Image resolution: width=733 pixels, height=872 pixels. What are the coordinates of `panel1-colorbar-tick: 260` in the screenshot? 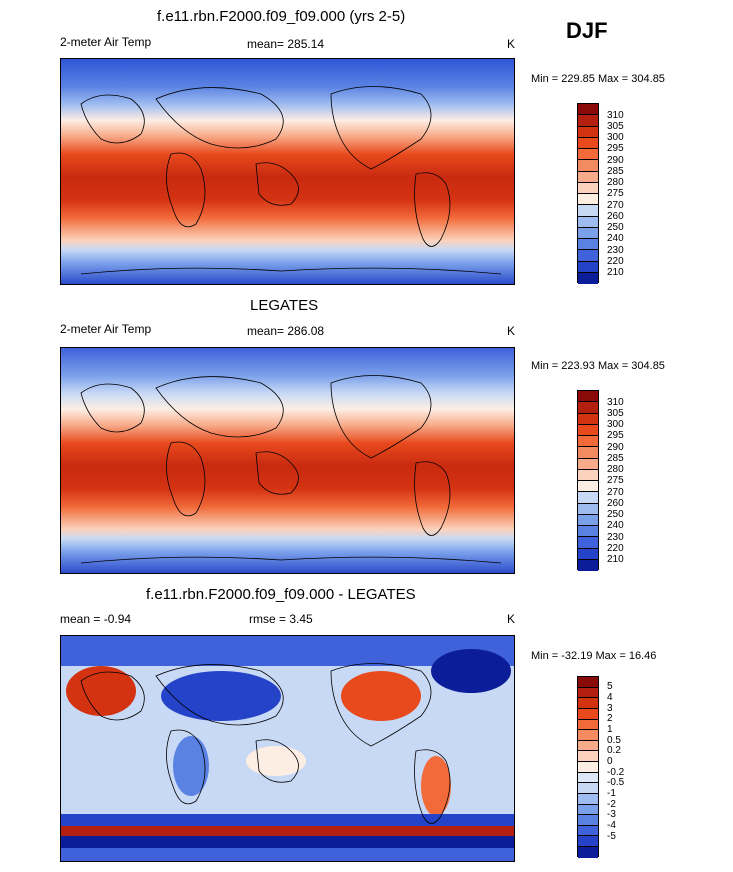 It's located at (615, 216).